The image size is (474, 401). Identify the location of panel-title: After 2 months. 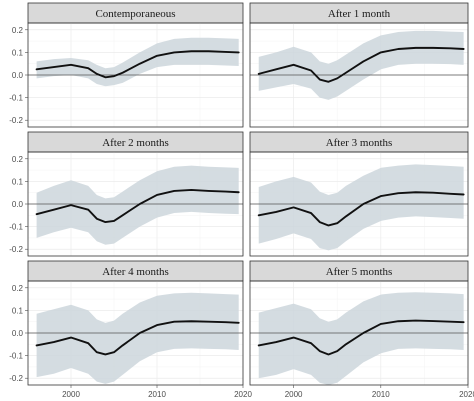
(135, 143).